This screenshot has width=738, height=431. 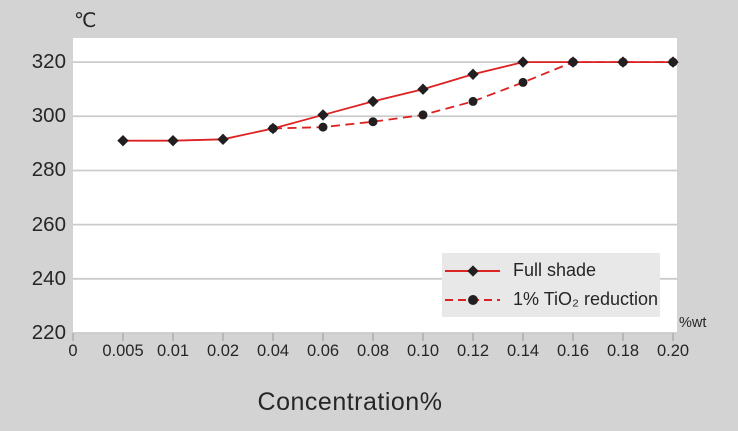 What do you see at coordinates (586, 299) in the screenshot?
I see `legend-label-tio2-reduction: 1% TiO₂ reduction` at bounding box center [586, 299].